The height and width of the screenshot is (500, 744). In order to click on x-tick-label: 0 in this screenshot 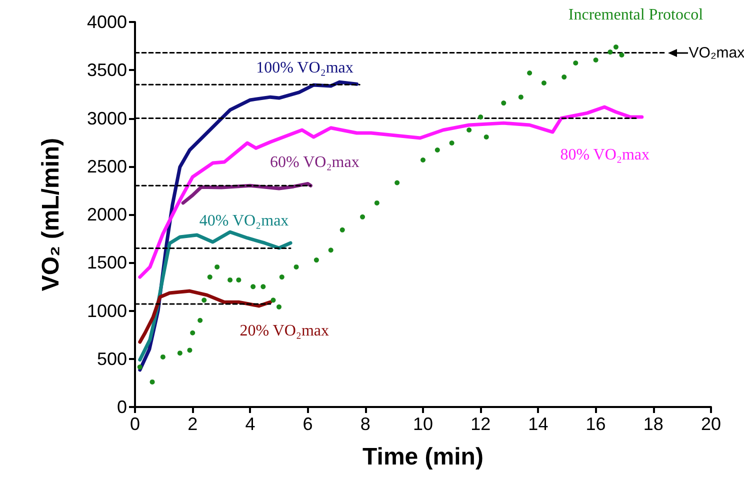, I will do `click(135, 424)`.